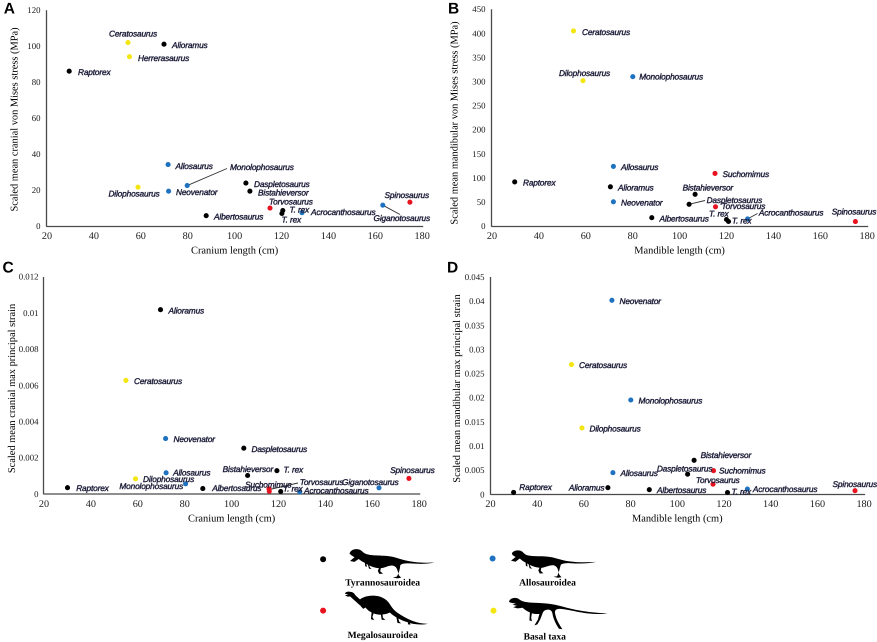 The width and height of the screenshot is (877, 642). I want to click on svg-text: 80, so click(188, 236).